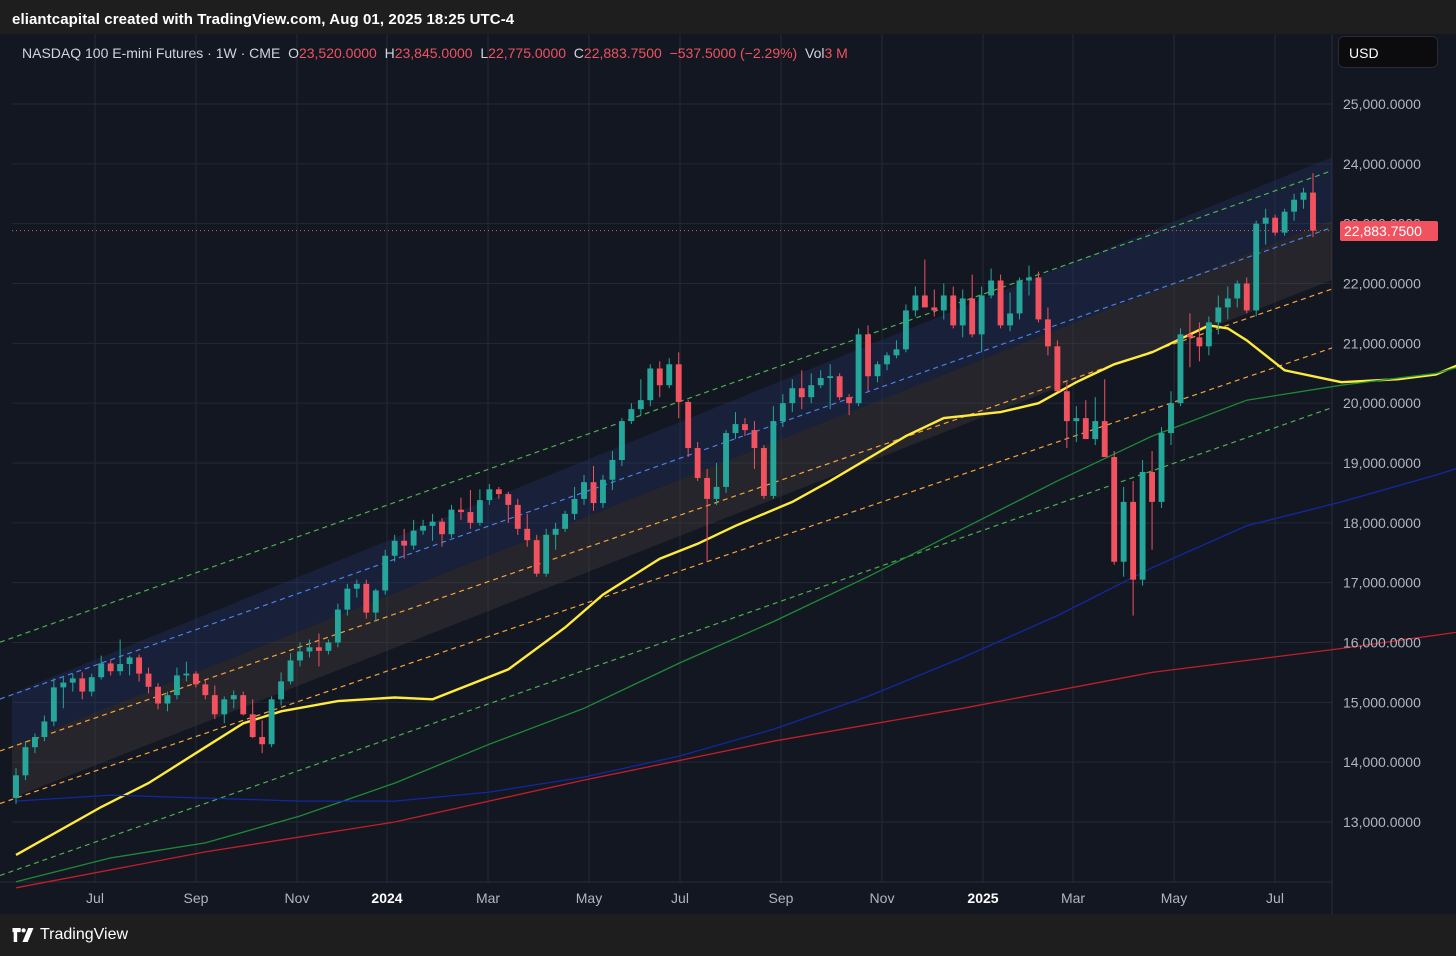  What do you see at coordinates (733, 53) in the screenshot?
I see `change-value: −537.5000 (−2.29%)` at bounding box center [733, 53].